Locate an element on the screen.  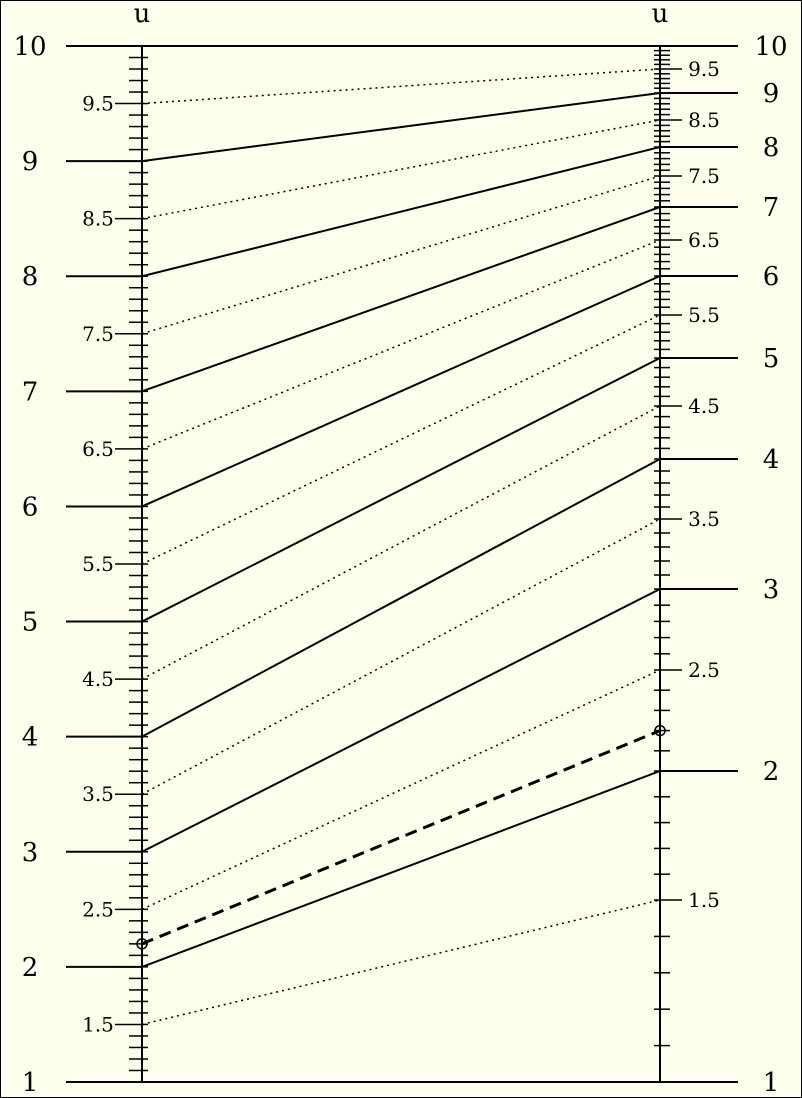
right-half-label: 2.5 is located at coordinates (704, 670).